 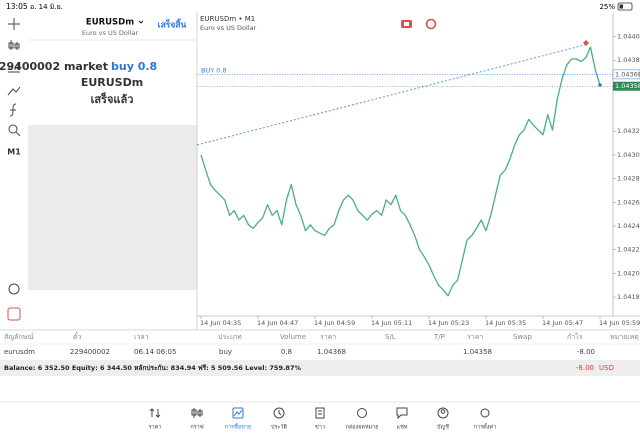 What do you see at coordinates (14, 152) in the screenshot?
I see `timeframe-button: M1` at bounding box center [14, 152].